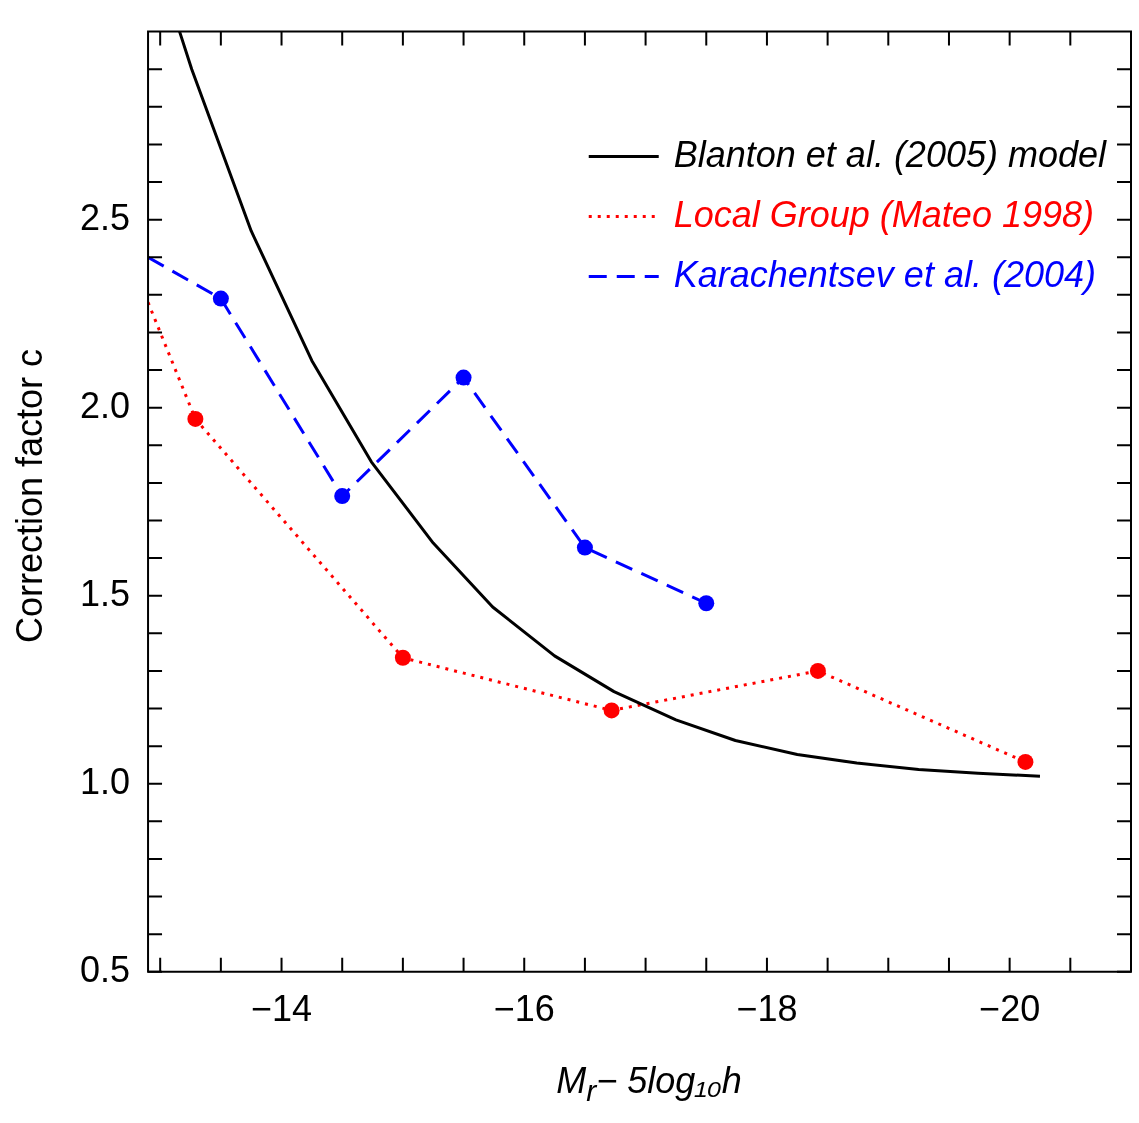 The width and height of the screenshot is (1139, 1123). I want to click on legend-label: Karachentsev et al. (2004), so click(884, 274).